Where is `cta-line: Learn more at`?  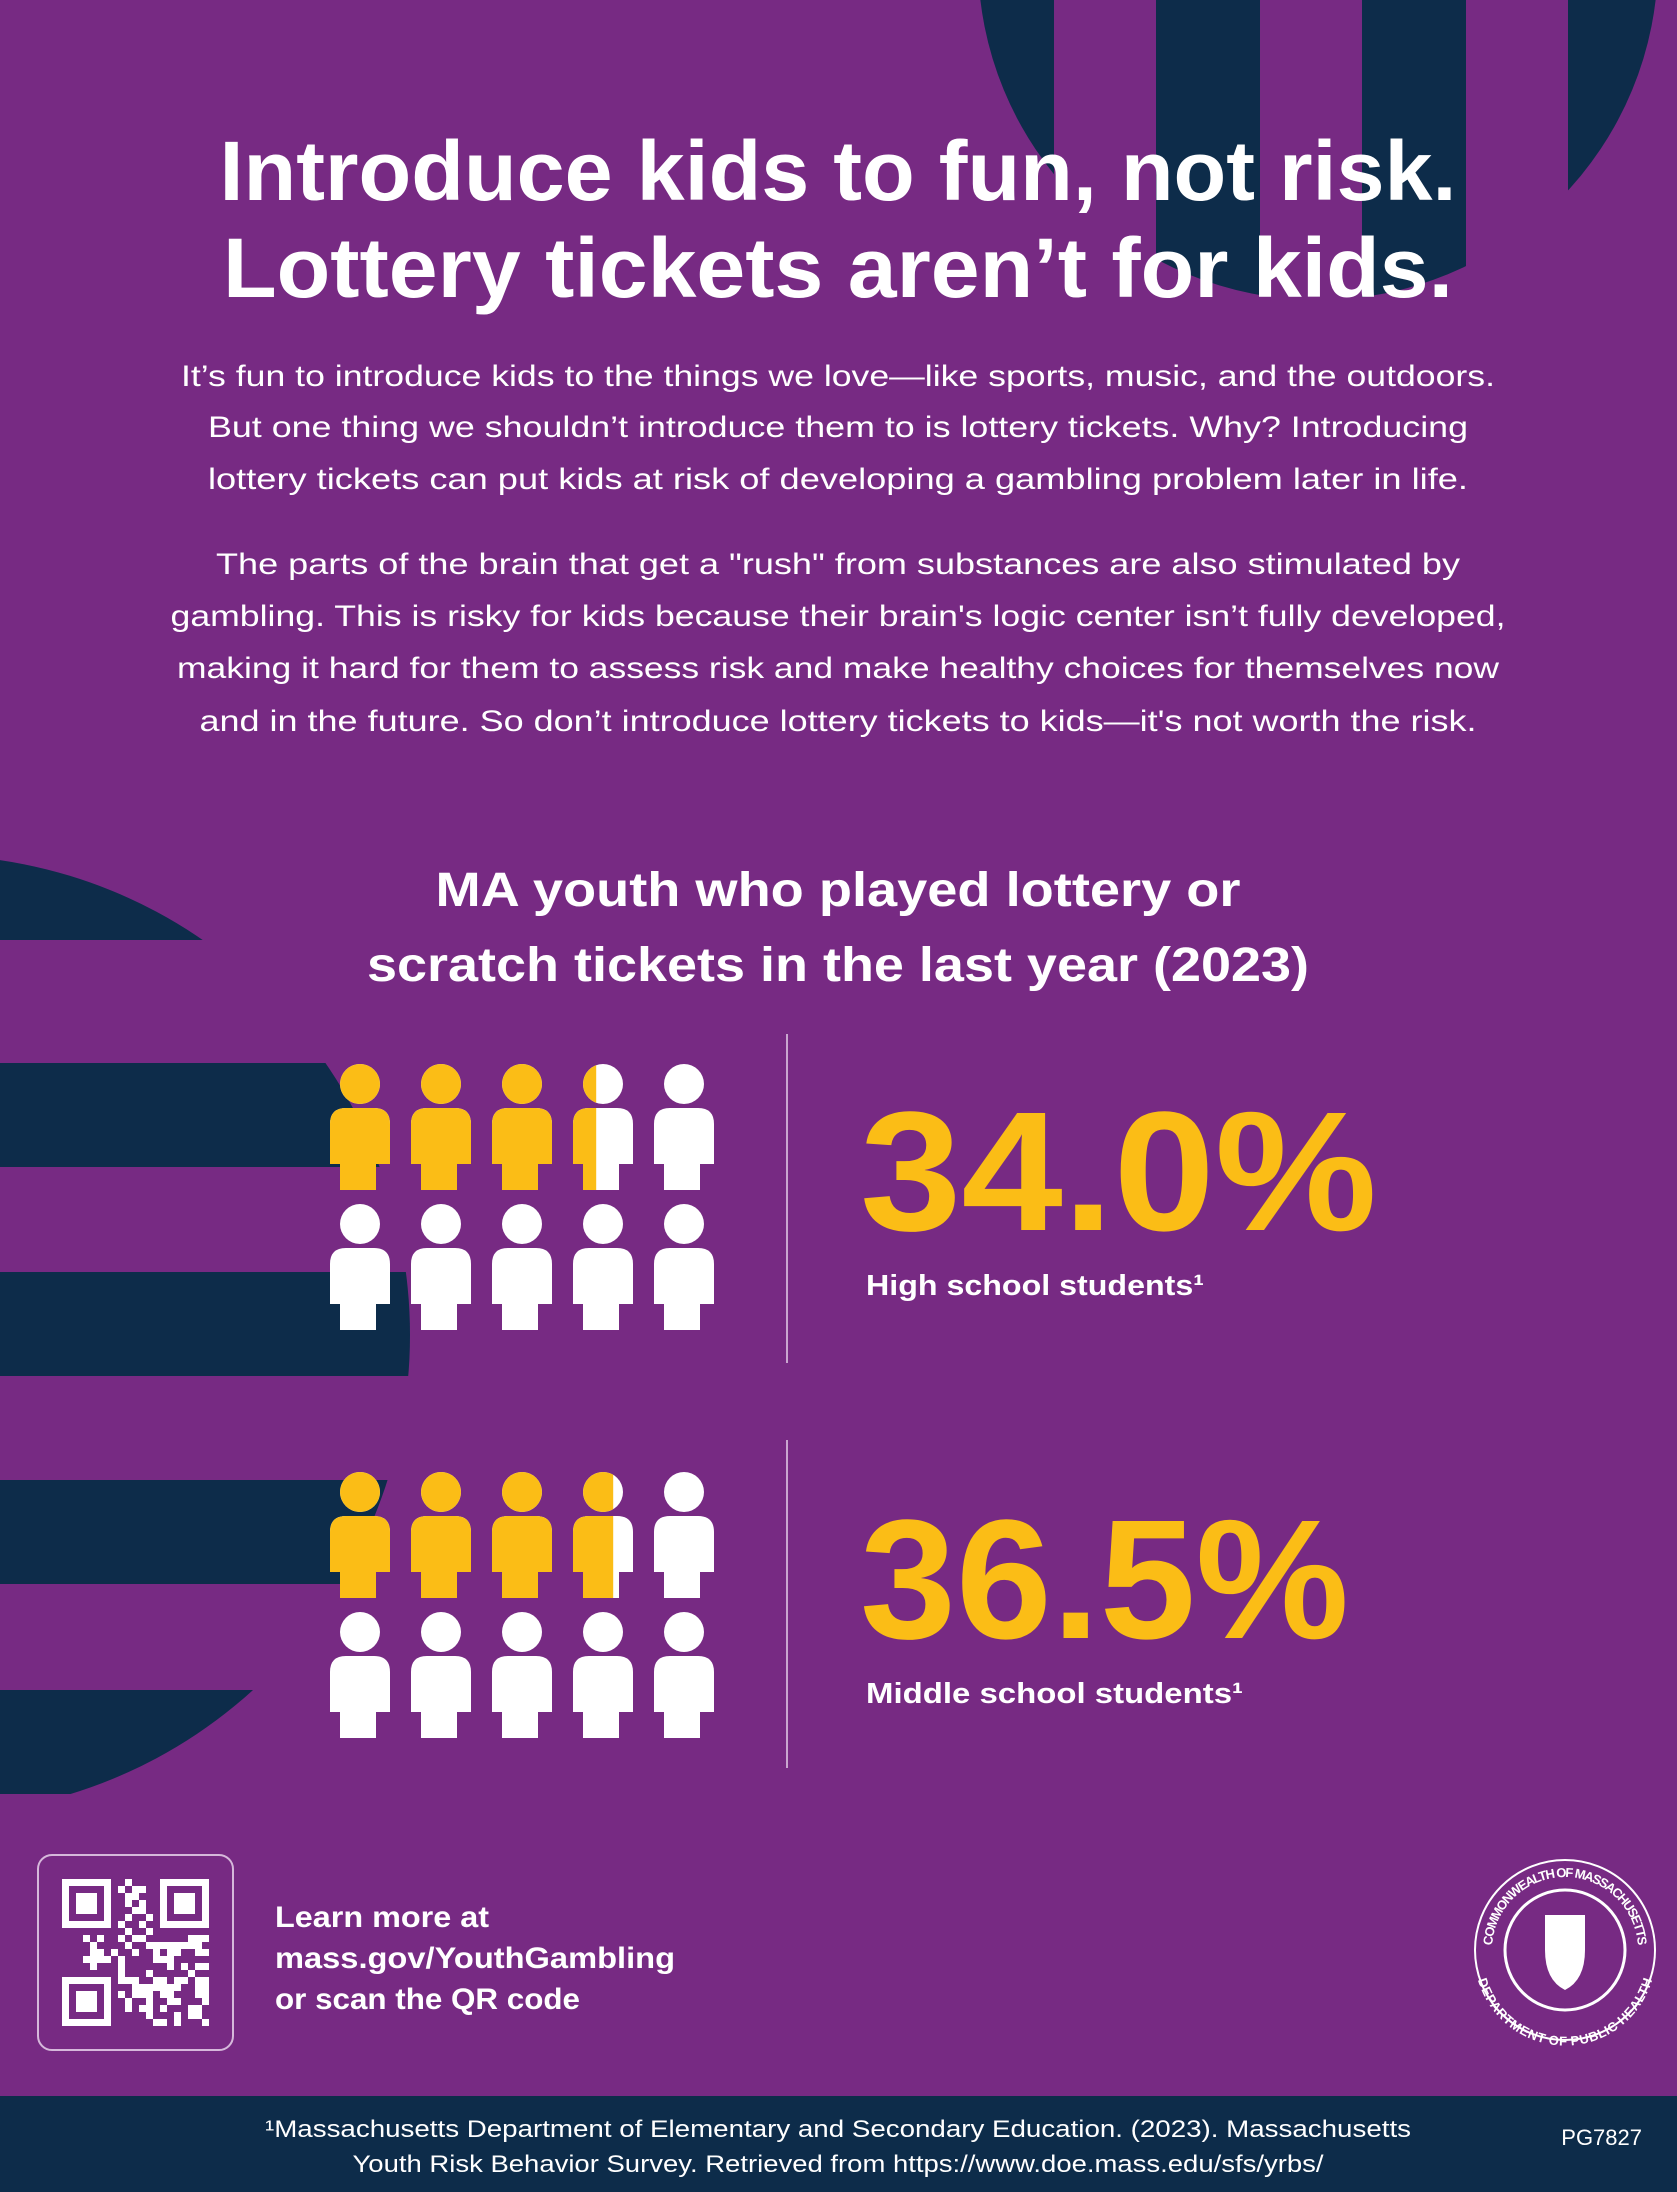
cta-line: Learn more at is located at coordinates (382, 1917).